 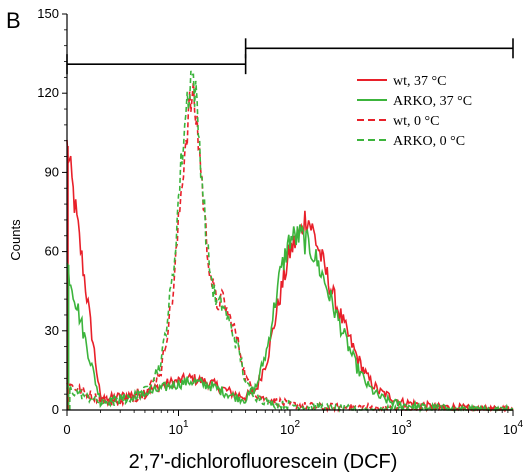 I want to click on y-axis-label: Counts, so click(x=15, y=240).